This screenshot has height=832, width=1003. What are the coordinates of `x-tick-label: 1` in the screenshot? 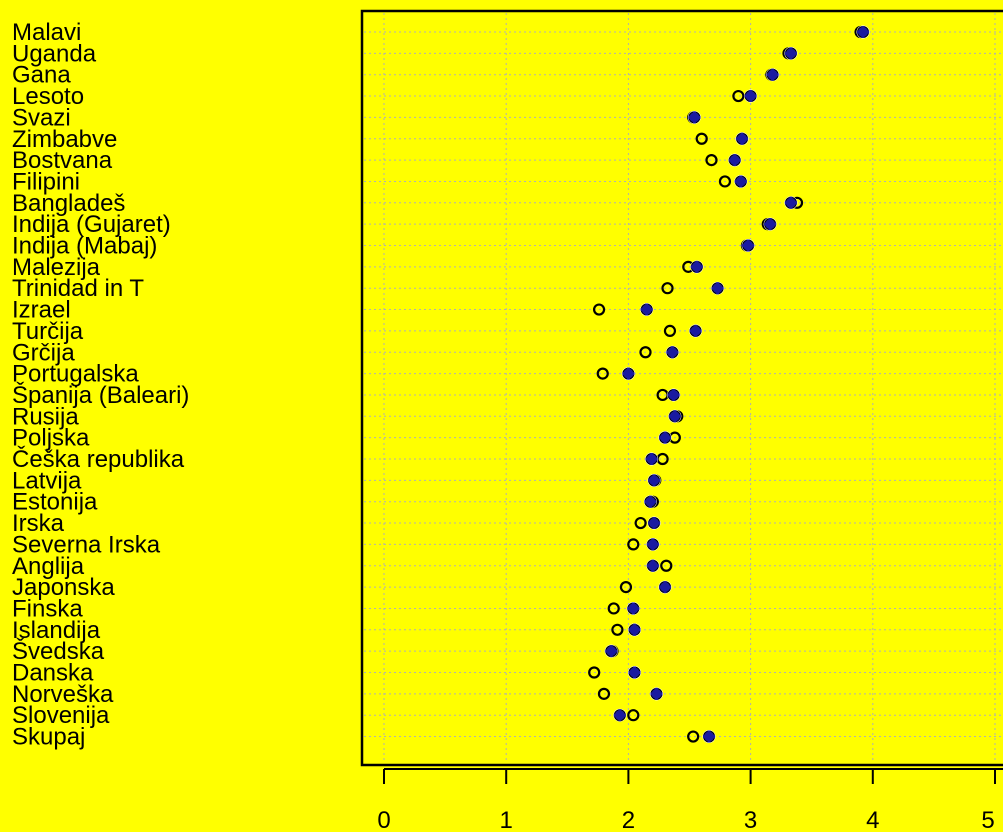 It's located at (506, 819).